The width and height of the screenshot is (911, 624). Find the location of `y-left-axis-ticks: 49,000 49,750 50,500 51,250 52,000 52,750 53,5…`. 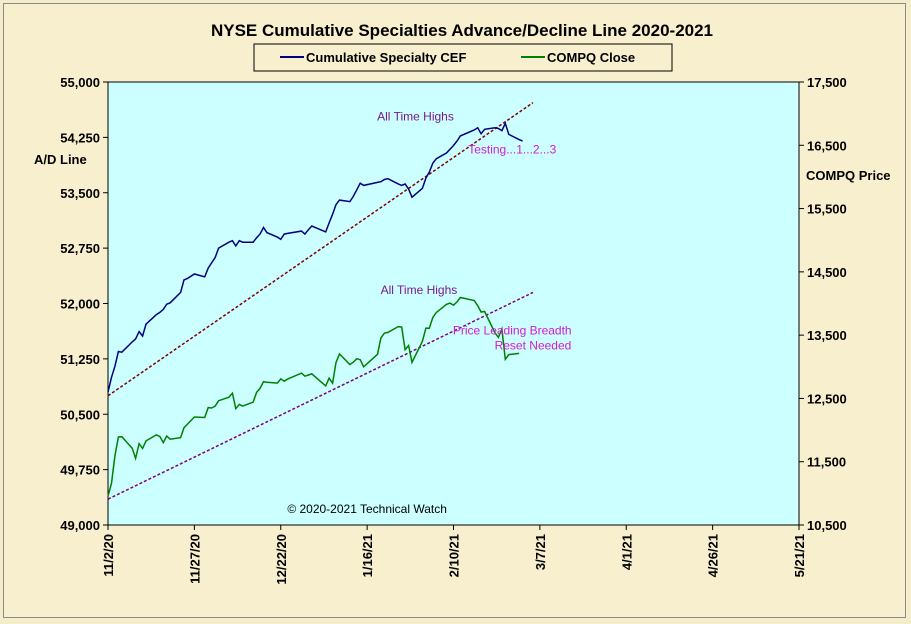

y-left-axis-ticks: 49,000 49,750 50,500 51,250 52,000 52,750 53,5… is located at coordinates (84, 304).